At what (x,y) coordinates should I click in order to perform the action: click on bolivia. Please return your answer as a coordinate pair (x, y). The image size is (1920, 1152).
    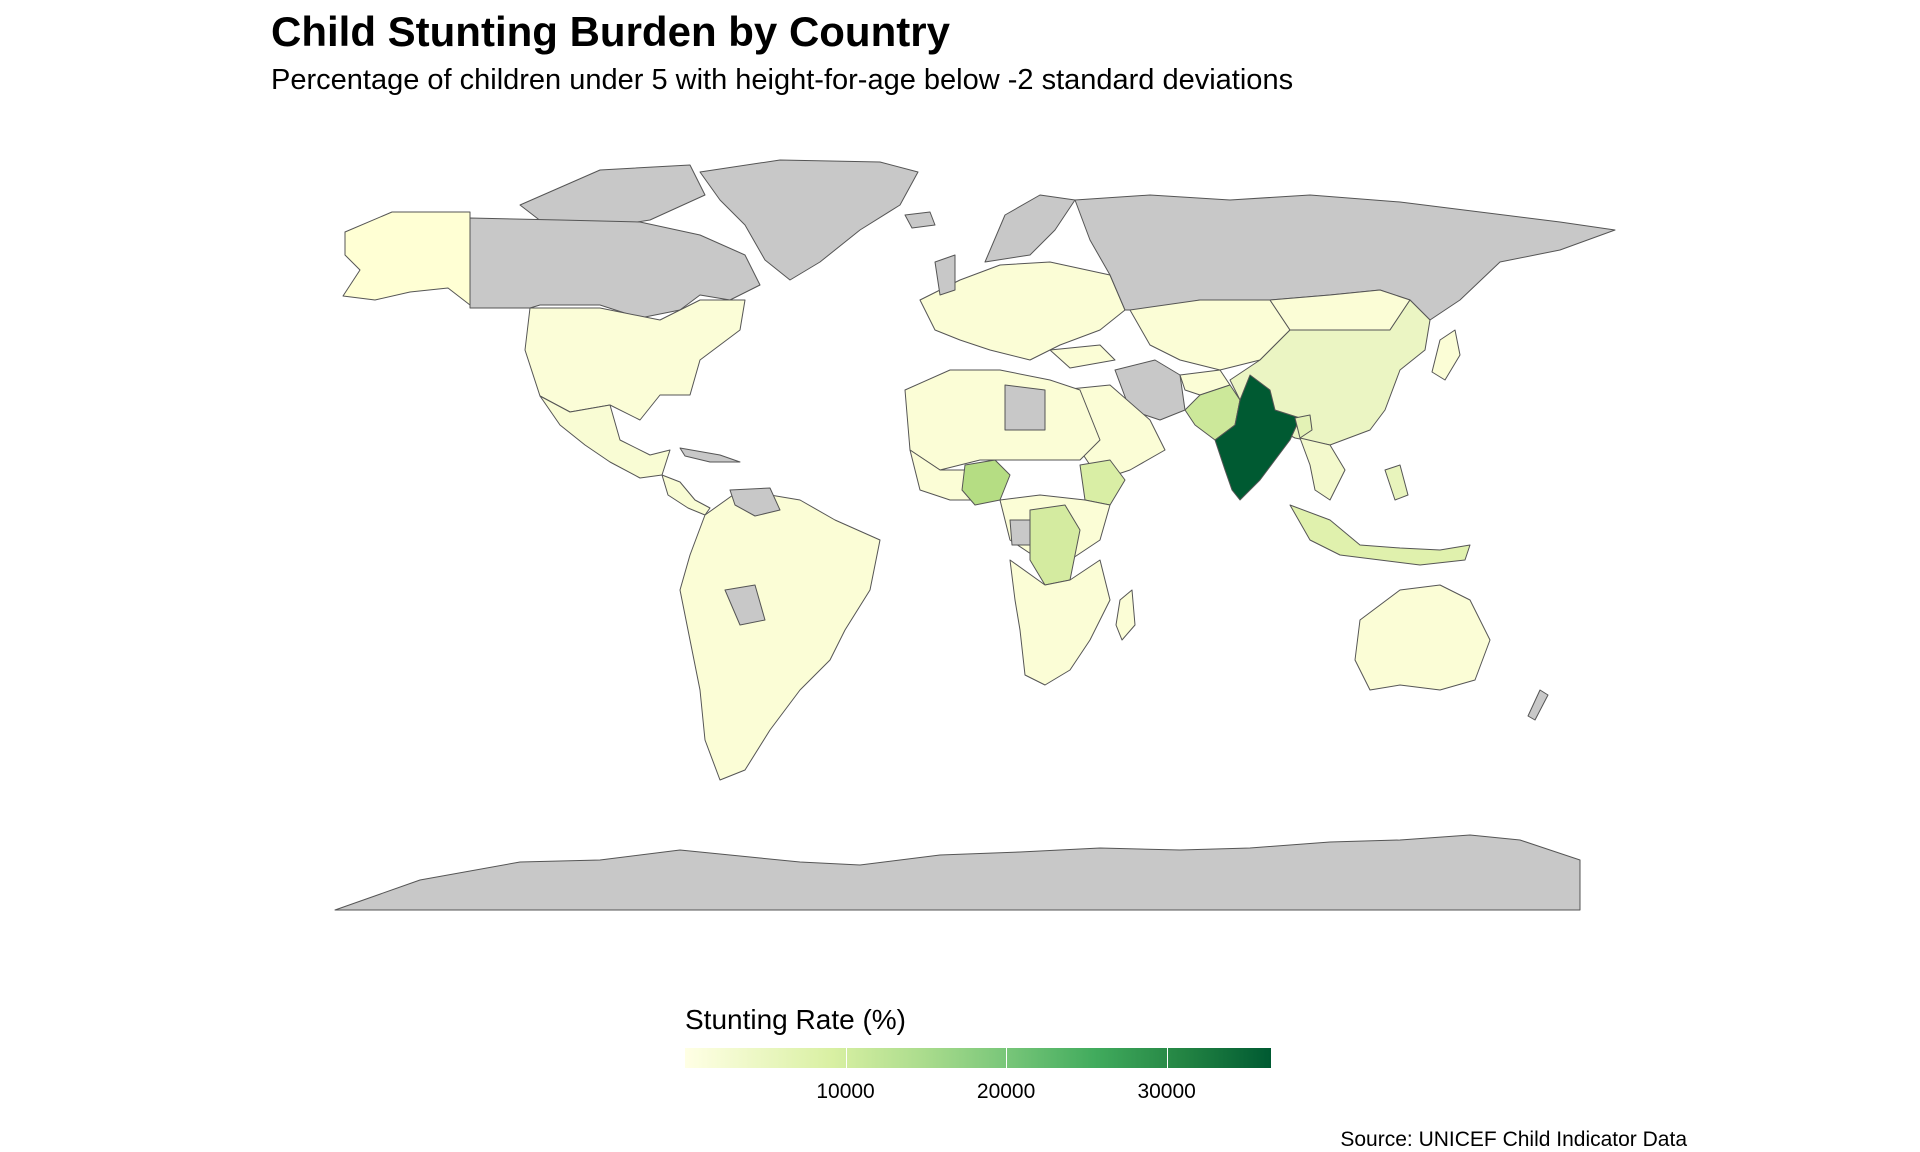
    Looking at the image, I should click on (745, 605).